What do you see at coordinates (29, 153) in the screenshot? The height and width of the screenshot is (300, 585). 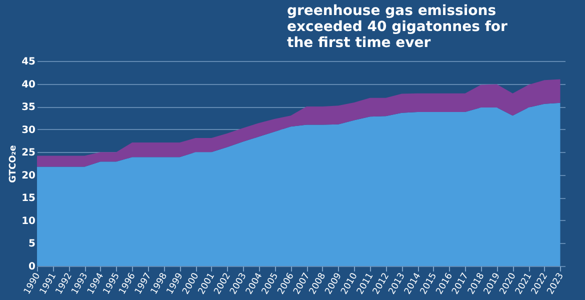 I see `y-tick-label: 25` at bounding box center [29, 153].